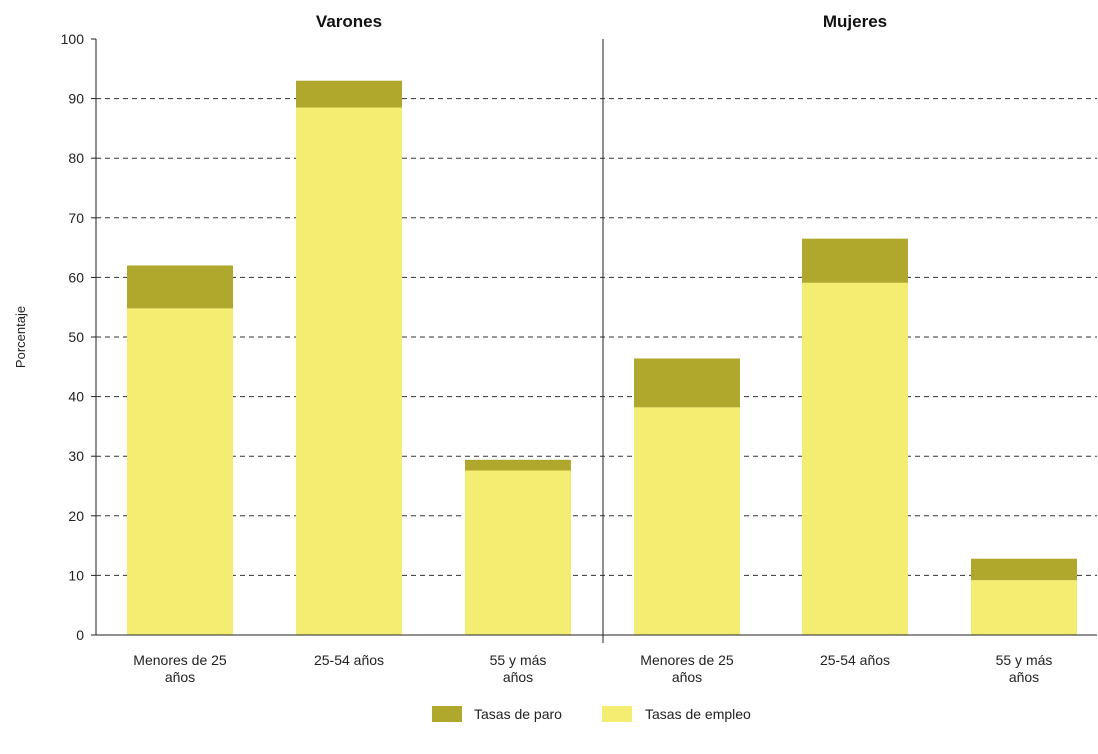 Image resolution: width=1098 pixels, height=754 pixels. Describe the element at coordinates (76, 456) in the screenshot. I see `y-tick-label-30: 30` at that location.